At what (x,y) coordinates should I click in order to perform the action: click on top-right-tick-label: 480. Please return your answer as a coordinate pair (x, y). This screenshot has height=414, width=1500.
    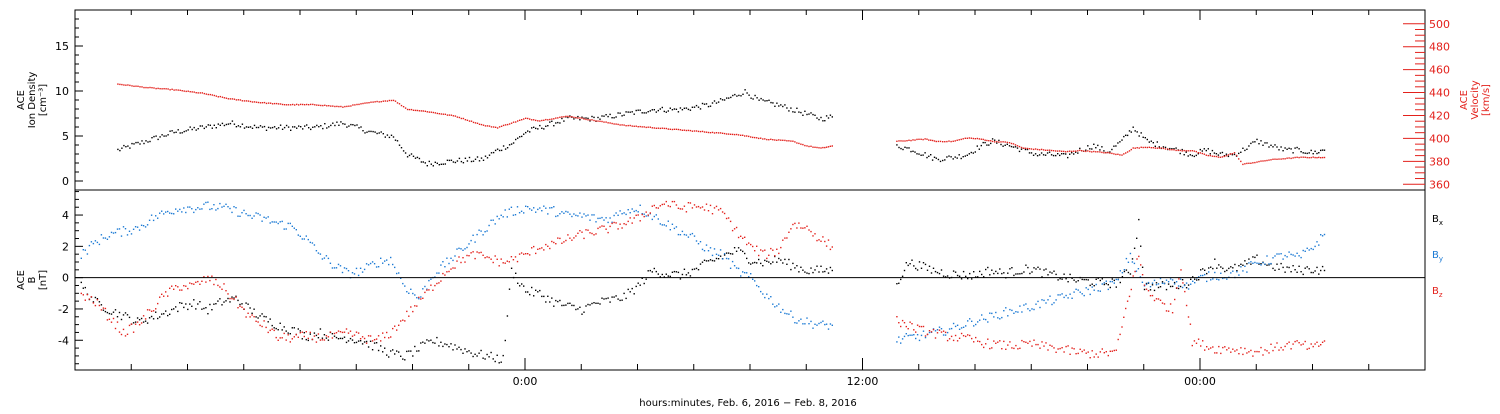
    Looking at the image, I should click on (1439, 47).